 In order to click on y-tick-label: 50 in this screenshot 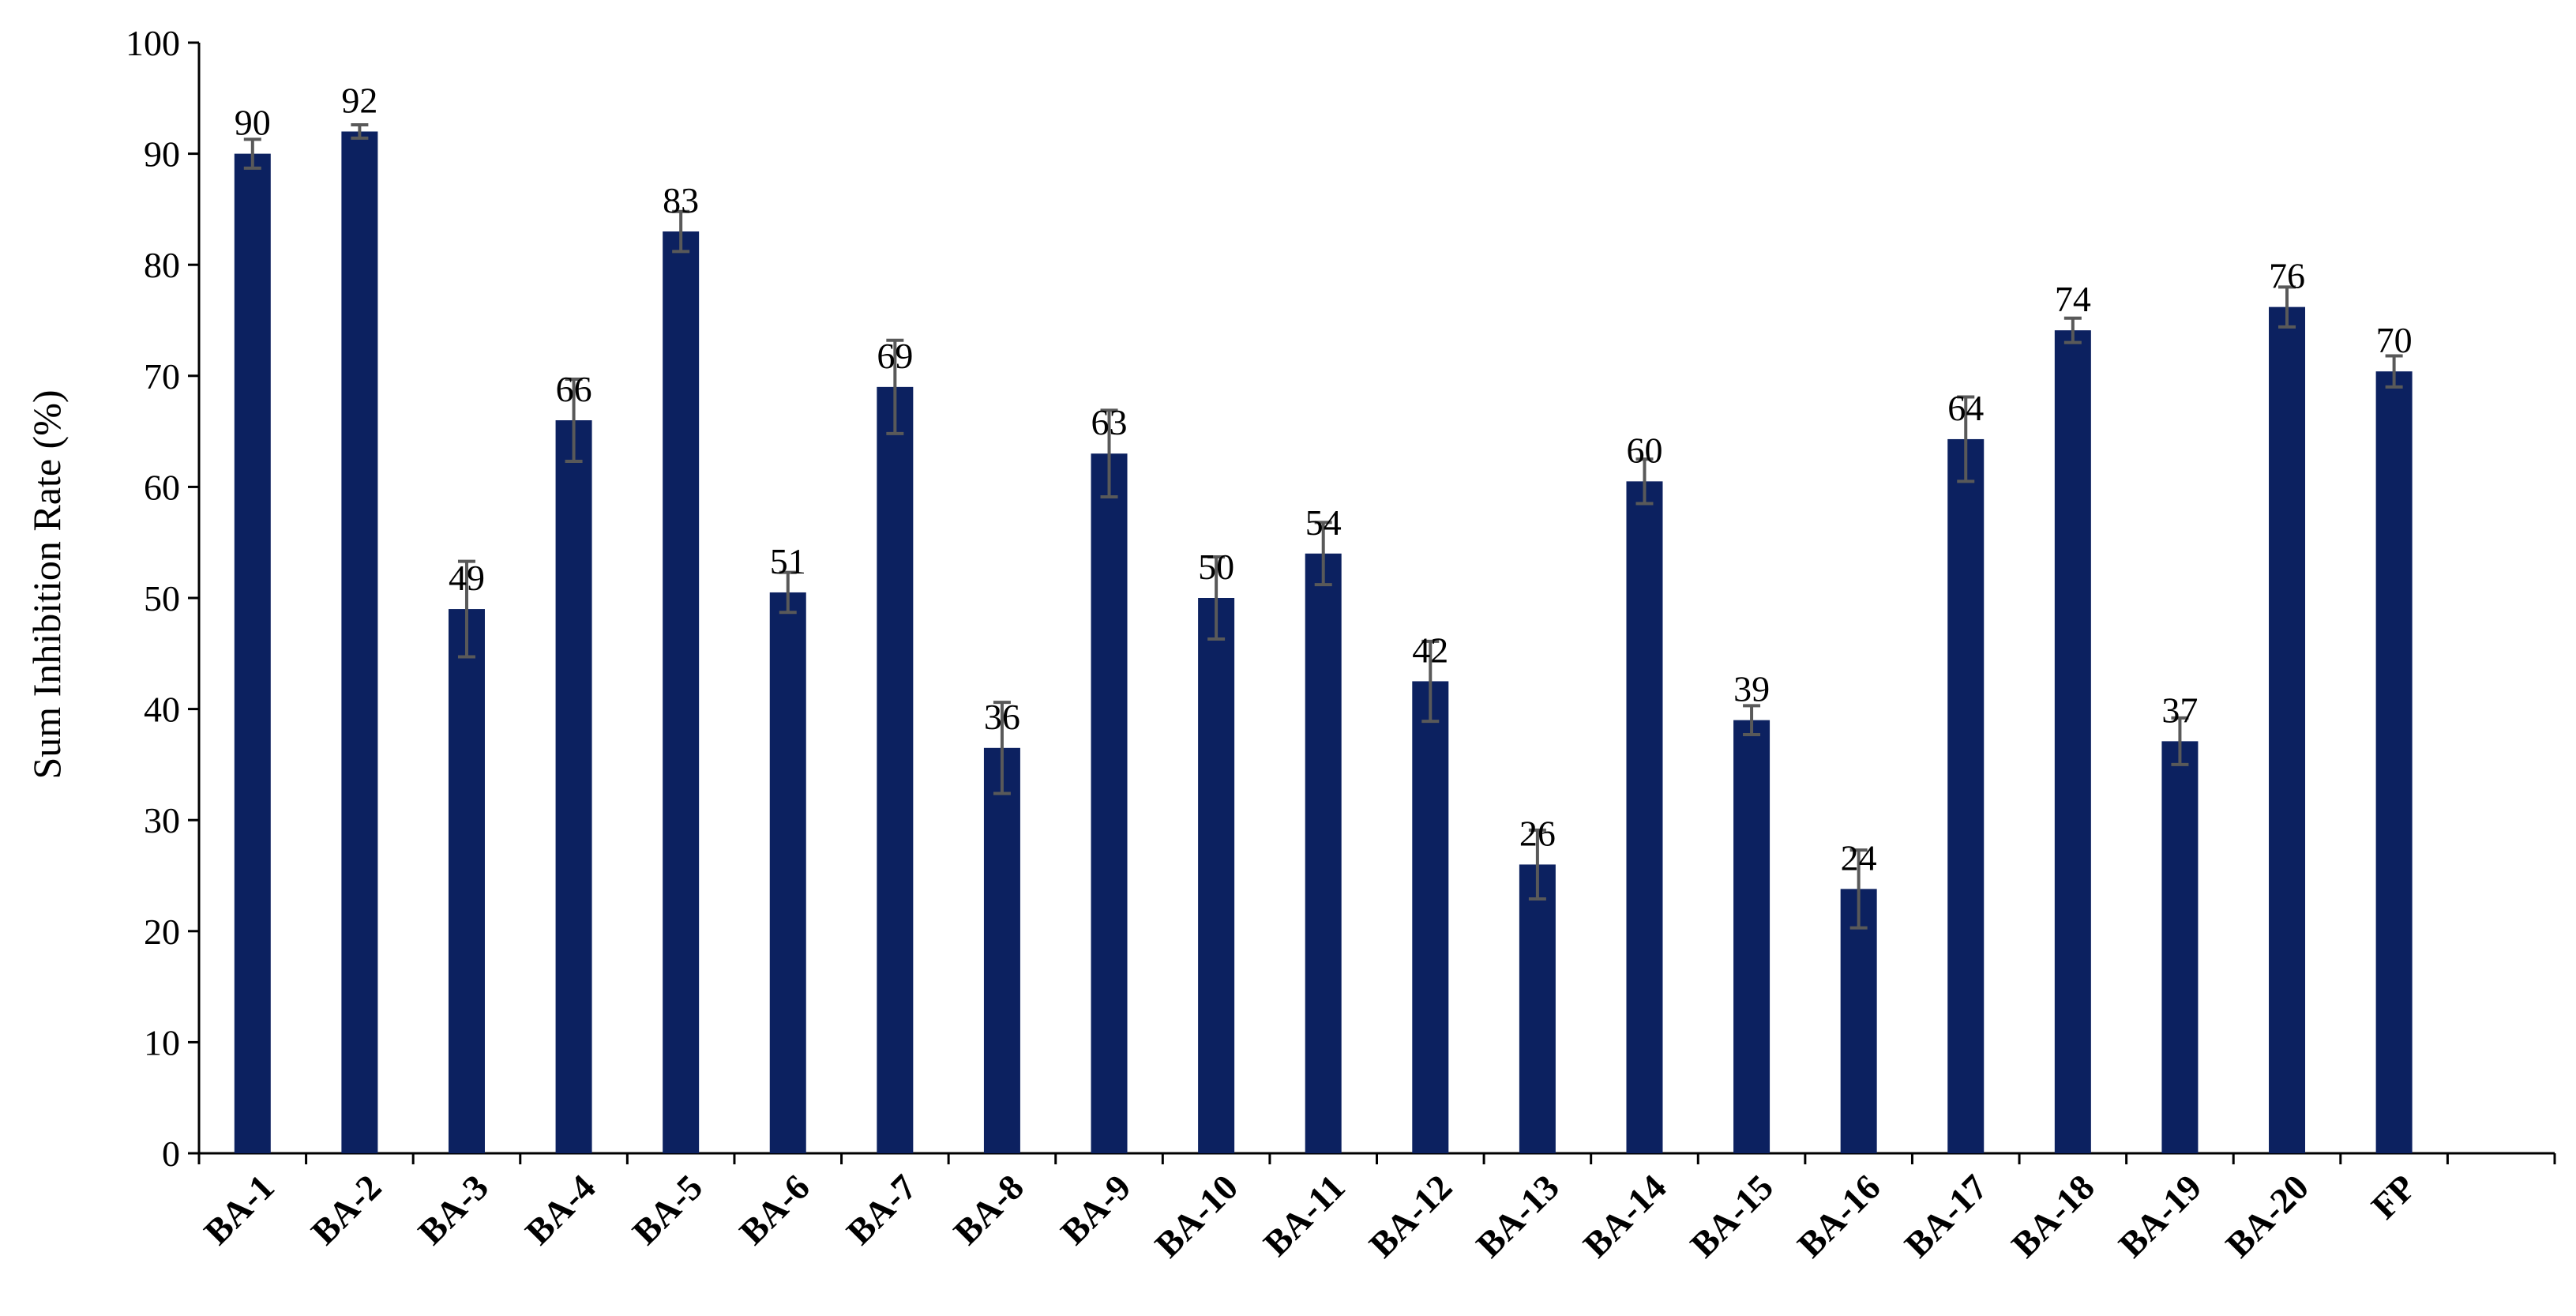, I will do `click(162, 598)`.